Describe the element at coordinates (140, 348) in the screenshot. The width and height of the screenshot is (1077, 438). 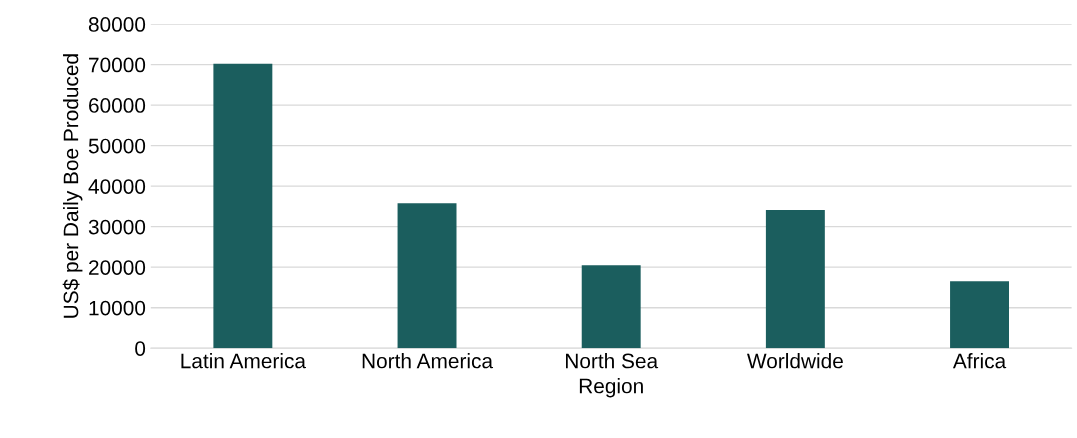
I see `y-tick-label: 0` at that location.